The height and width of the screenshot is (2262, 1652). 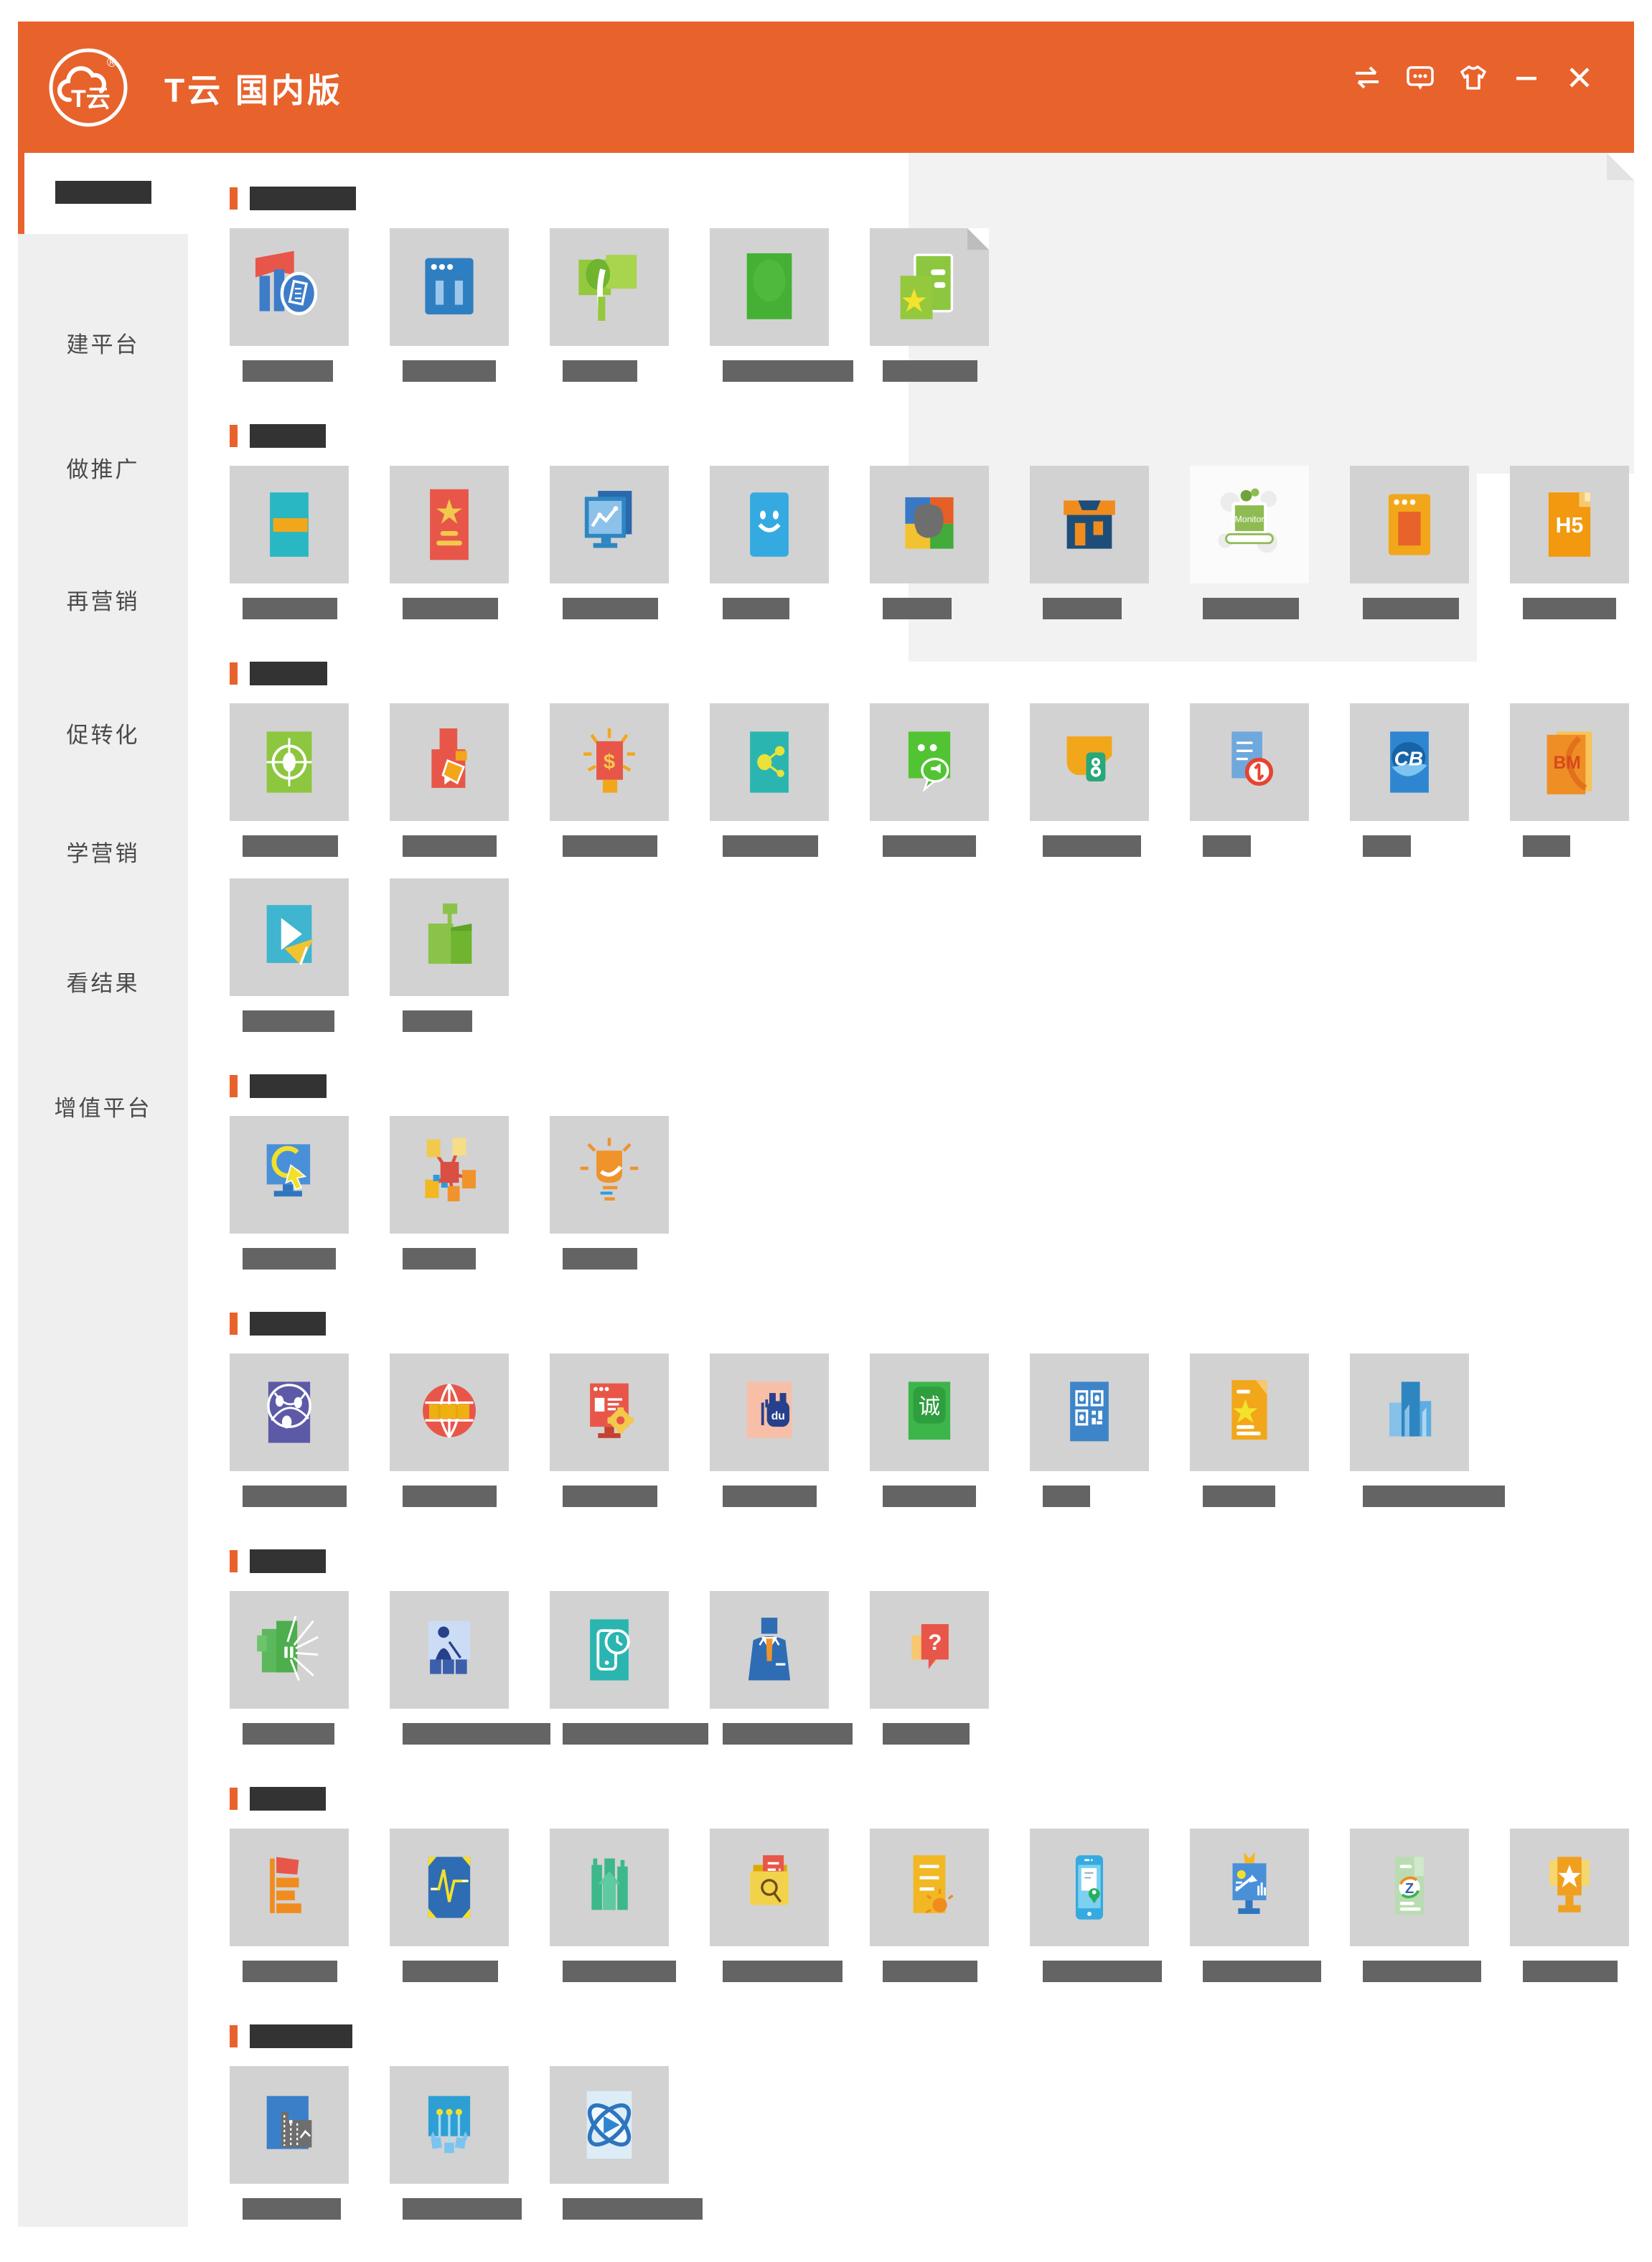 I want to click on app-tile-edit-pencil, so click(x=449, y=762).